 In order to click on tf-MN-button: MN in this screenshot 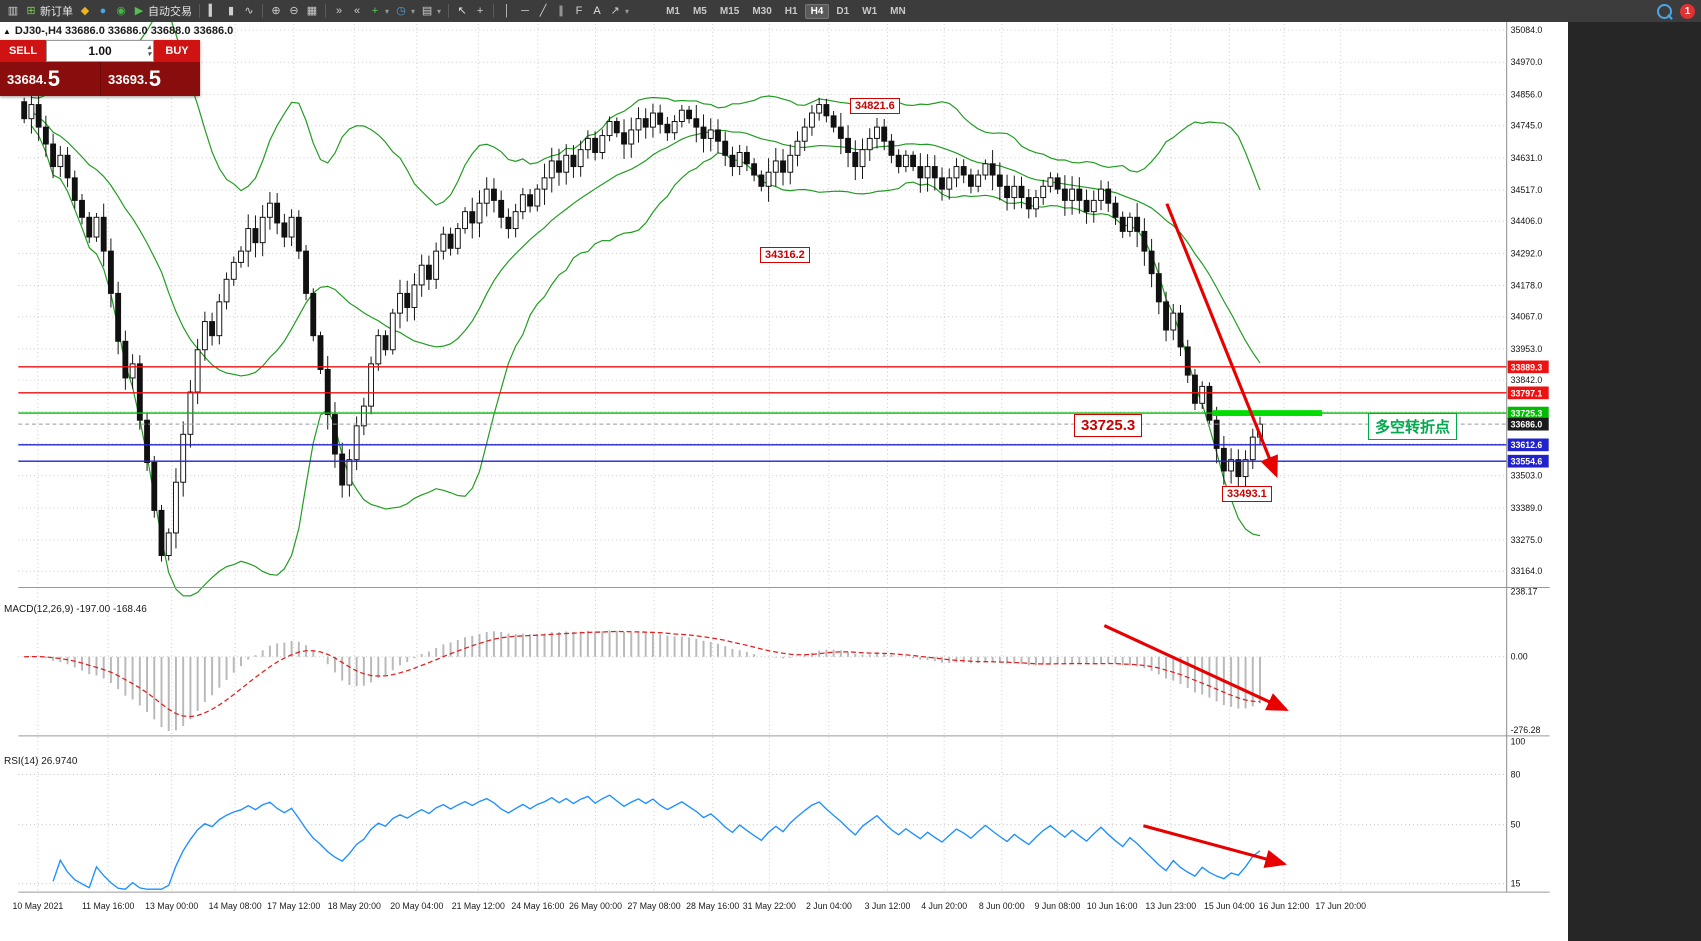, I will do `click(898, 11)`.